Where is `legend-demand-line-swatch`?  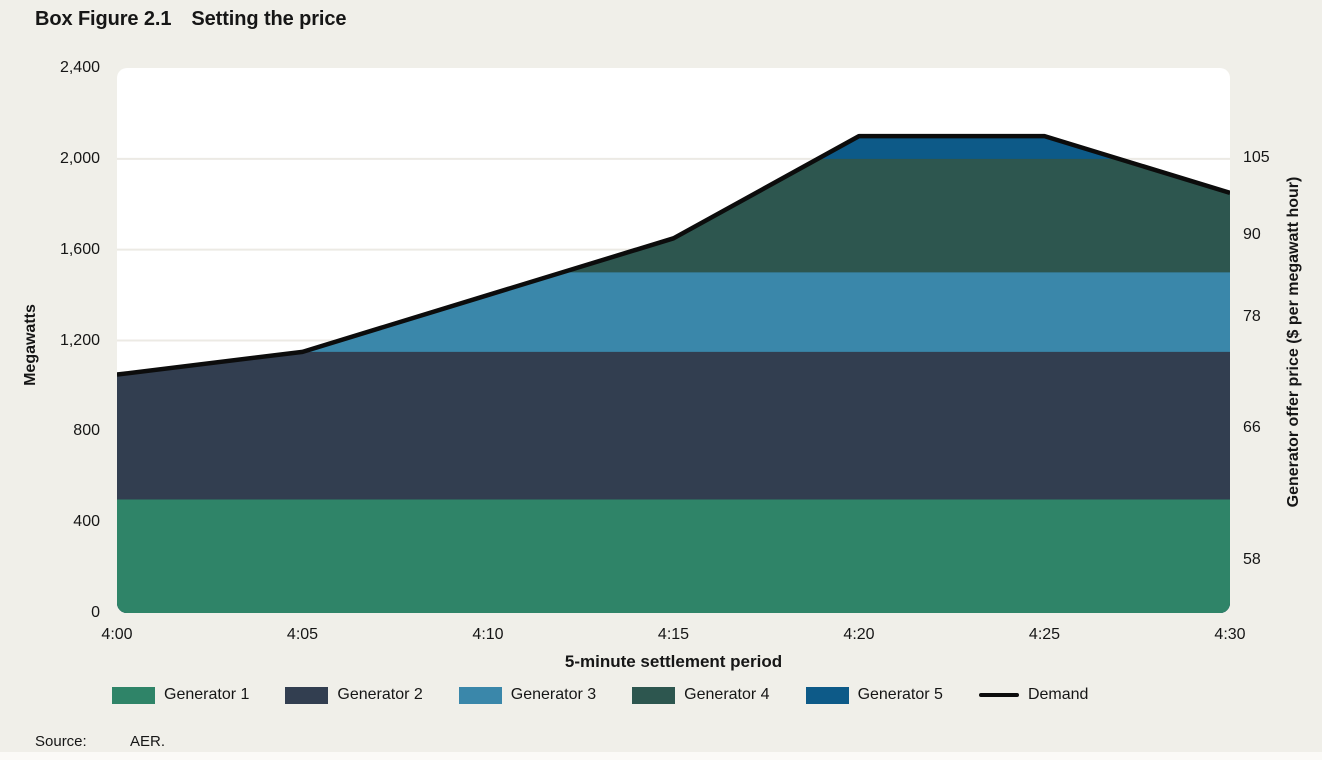
legend-demand-line-swatch is located at coordinates (998, 695).